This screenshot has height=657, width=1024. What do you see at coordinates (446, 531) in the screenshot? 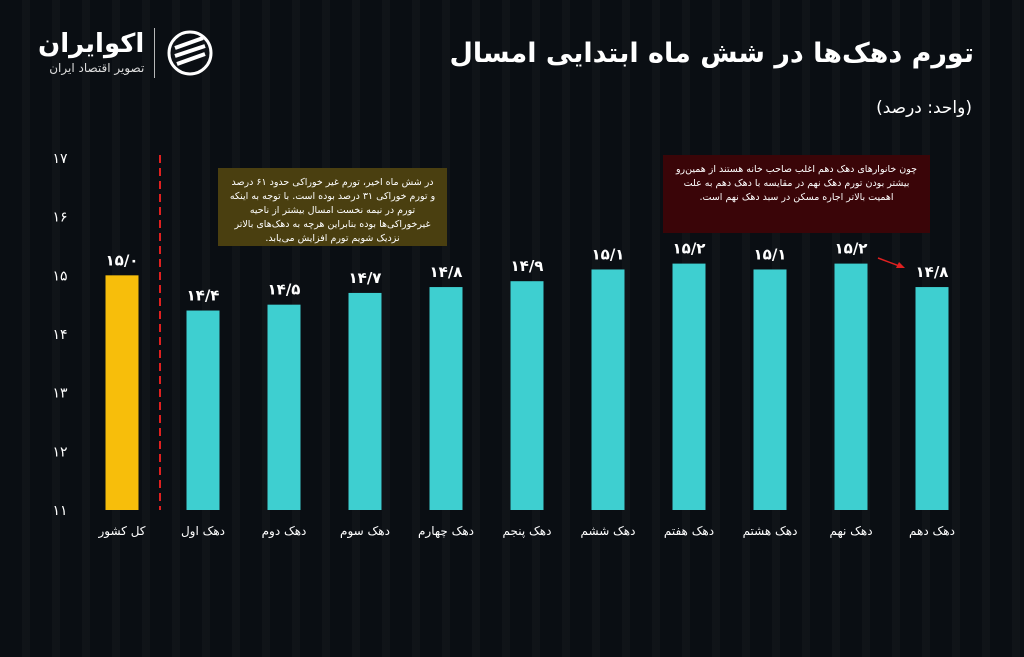
I see `category-label: دهک چهارم` at bounding box center [446, 531].